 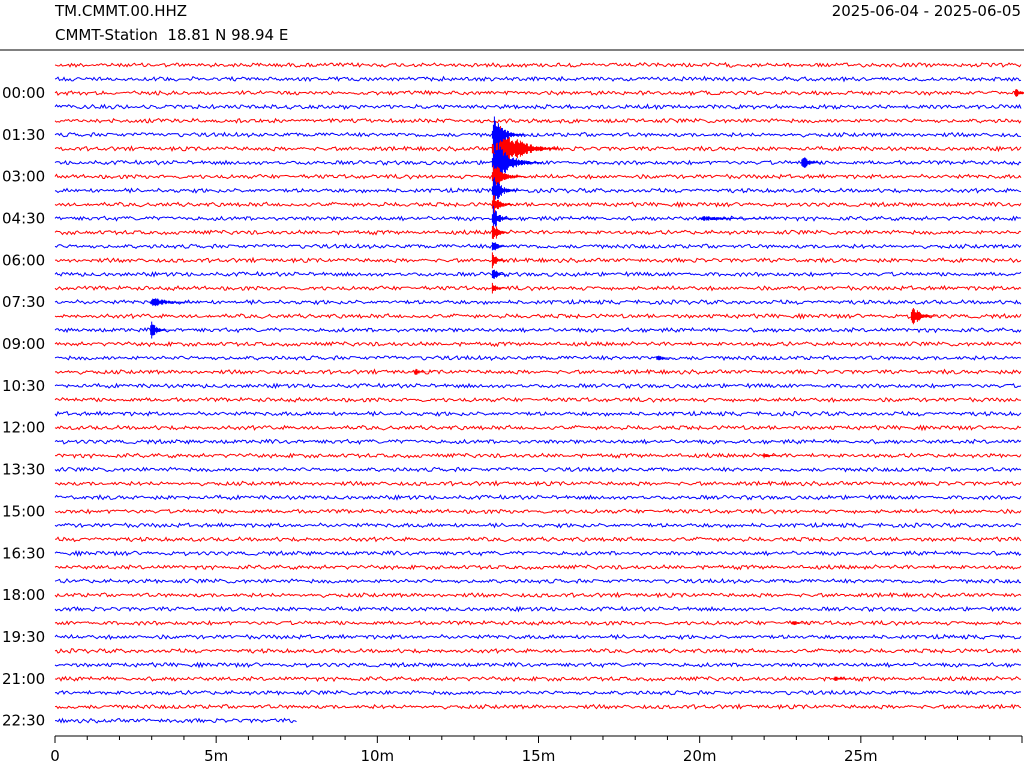 What do you see at coordinates (23, 344) in the screenshot?
I see `row-label-6: 09:00` at bounding box center [23, 344].